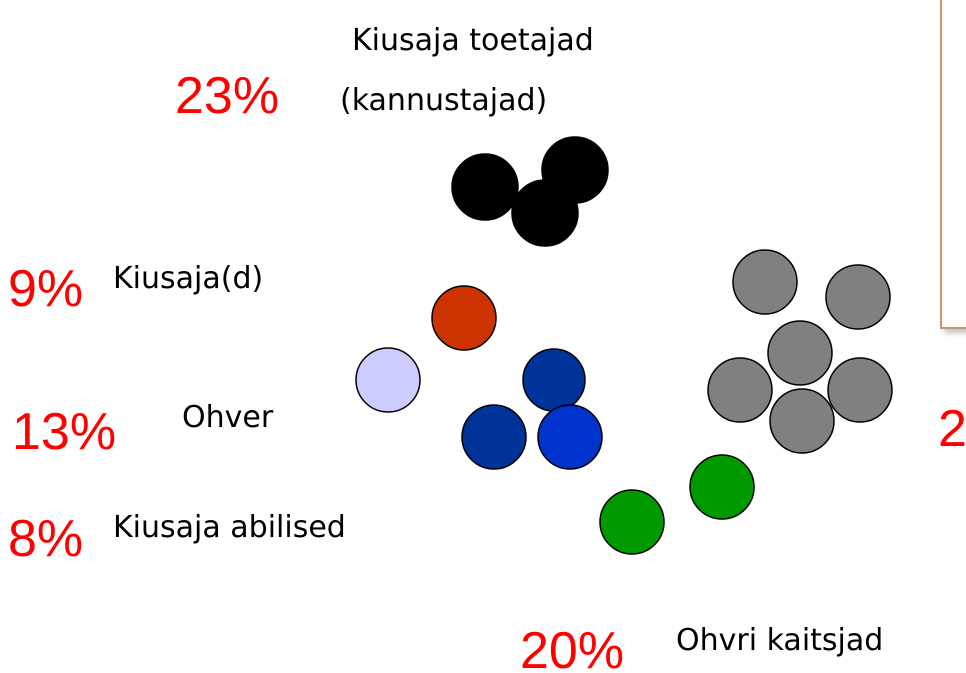  What do you see at coordinates (64, 432) in the screenshot?
I see `group-percent: 13%` at bounding box center [64, 432].